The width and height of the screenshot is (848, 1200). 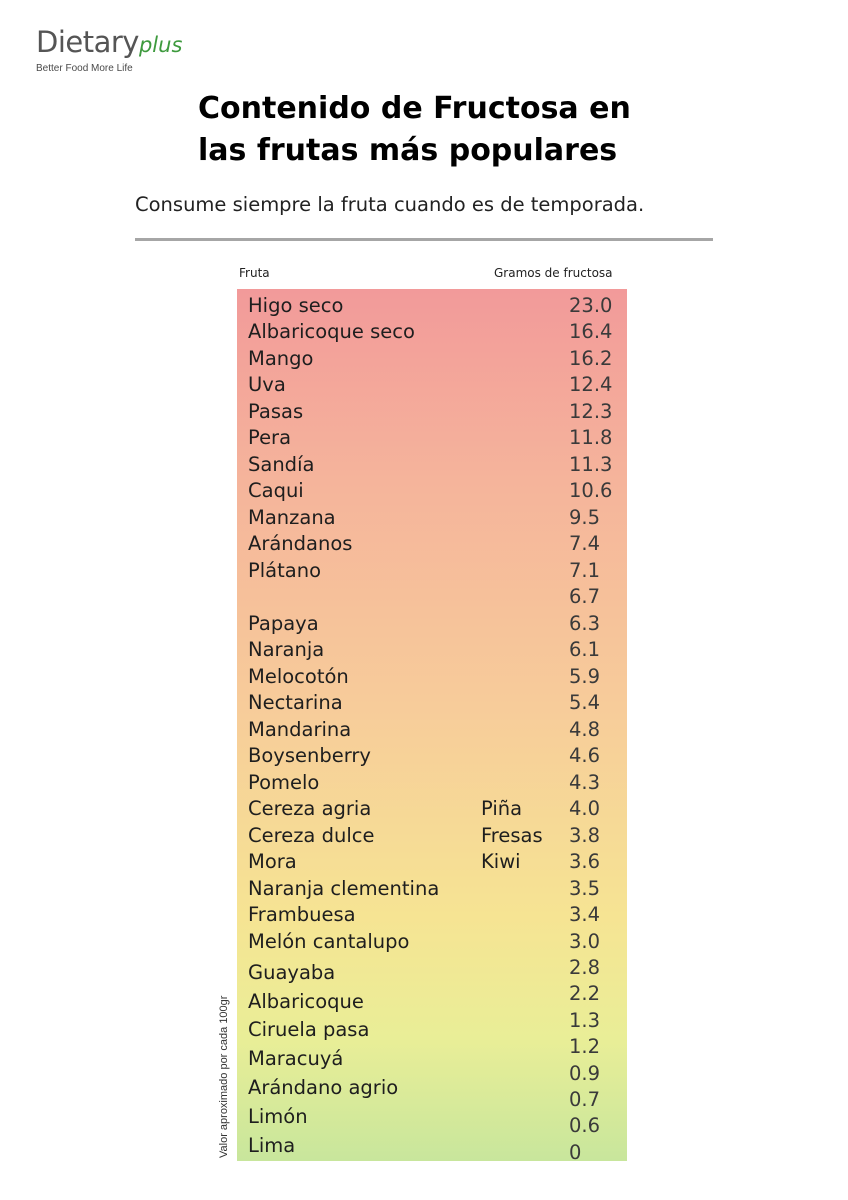 What do you see at coordinates (424, 239) in the screenshot?
I see `divider` at bounding box center [424, 239].